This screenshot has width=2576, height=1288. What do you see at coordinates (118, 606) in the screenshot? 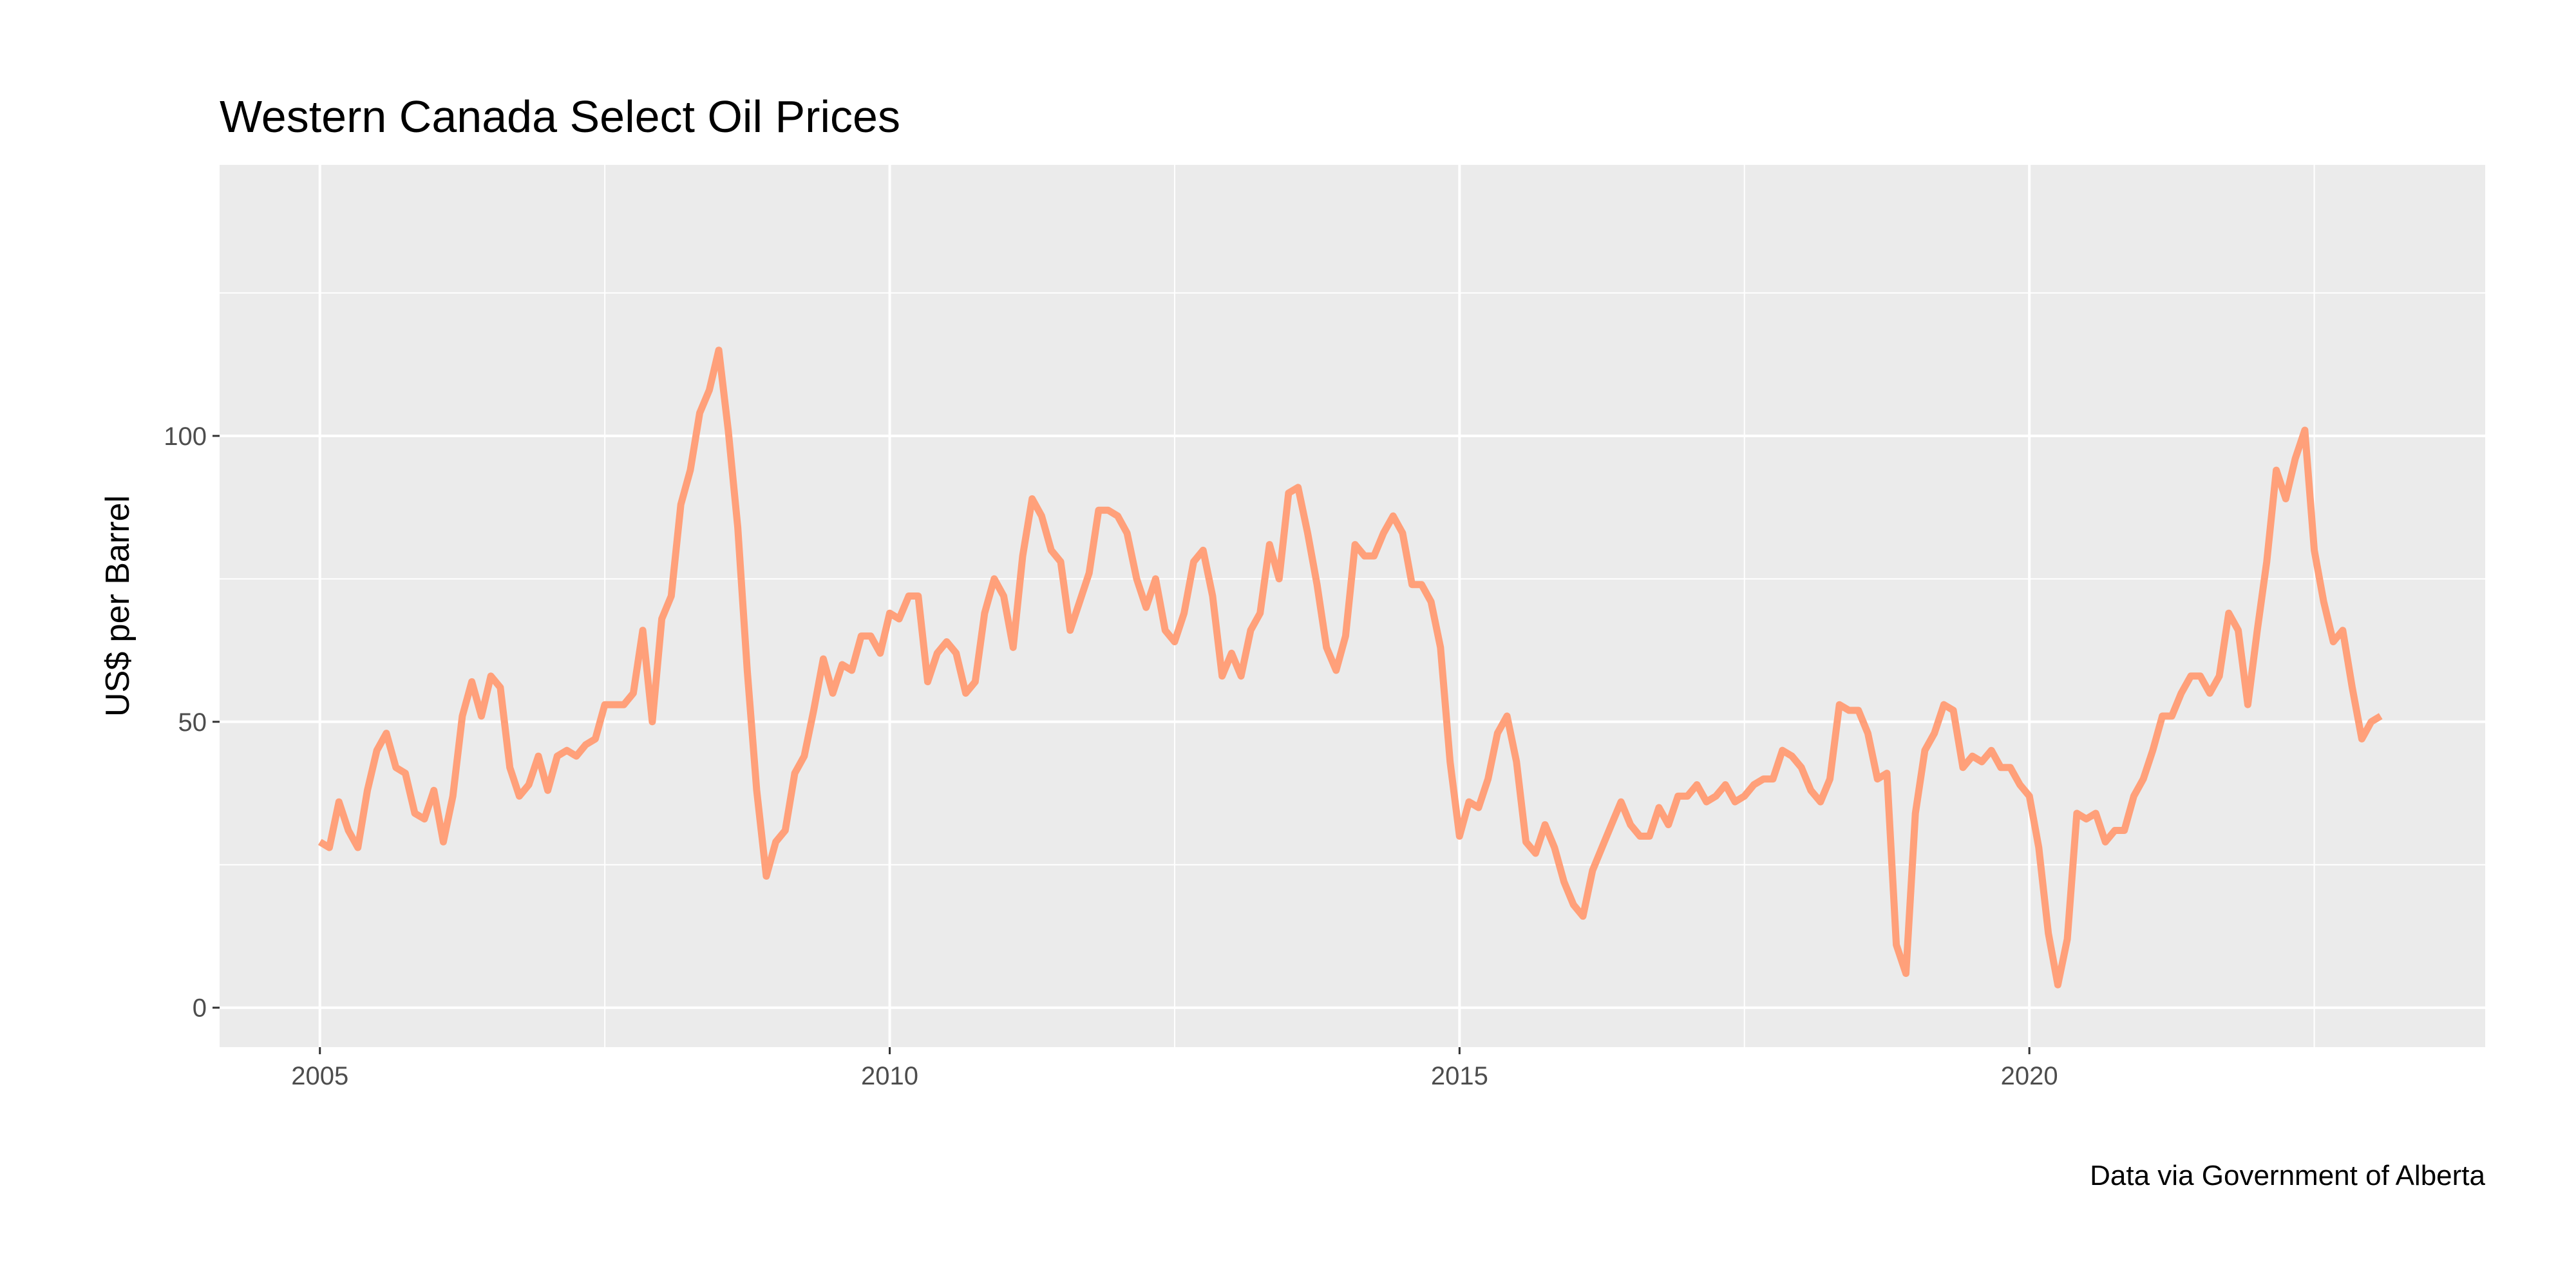
I see `y-axis-title: US$ per Barrel` at bounding box center [118, 606].